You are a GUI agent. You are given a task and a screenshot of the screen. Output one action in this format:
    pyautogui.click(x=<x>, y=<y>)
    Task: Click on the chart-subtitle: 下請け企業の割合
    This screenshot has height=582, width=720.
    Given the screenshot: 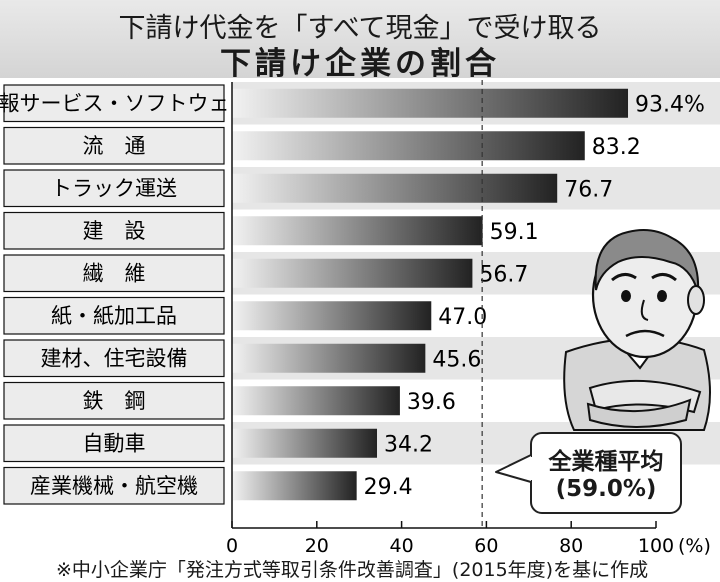 What is the action you would take?
    pyautogui.click(x=360, y=64)
    